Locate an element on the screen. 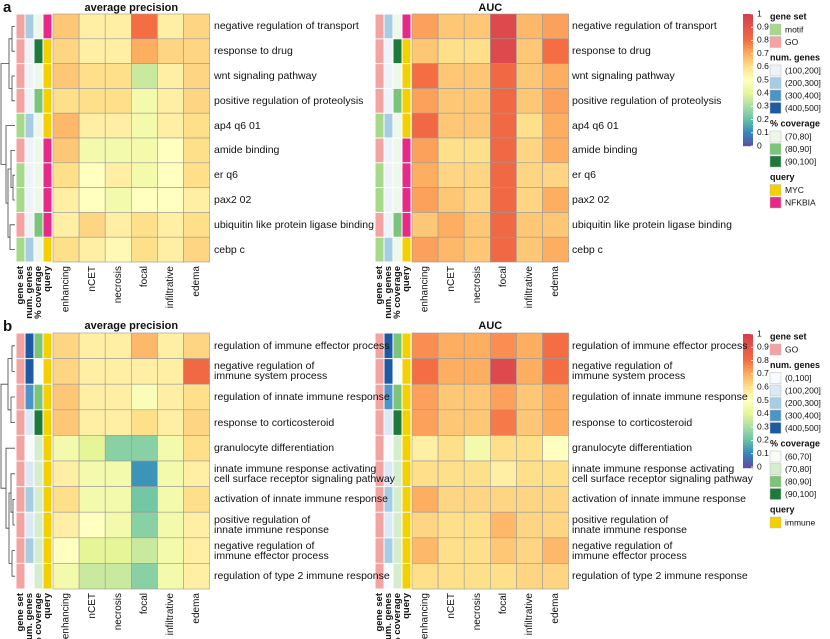 The width and height of the screenshot is (830, 639). legend-title: query is located at coordinates (782, 509).